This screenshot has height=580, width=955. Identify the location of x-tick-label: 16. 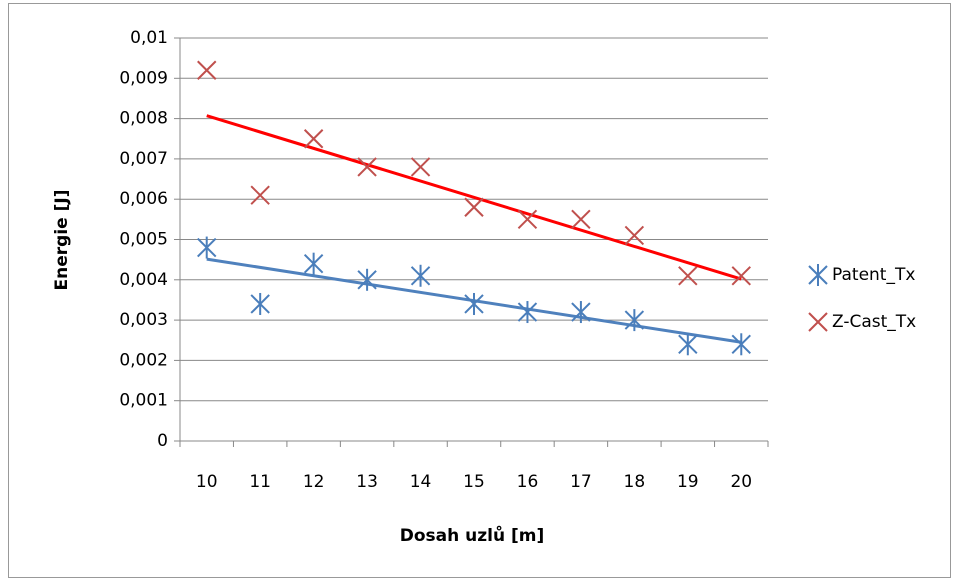
(528, 482).